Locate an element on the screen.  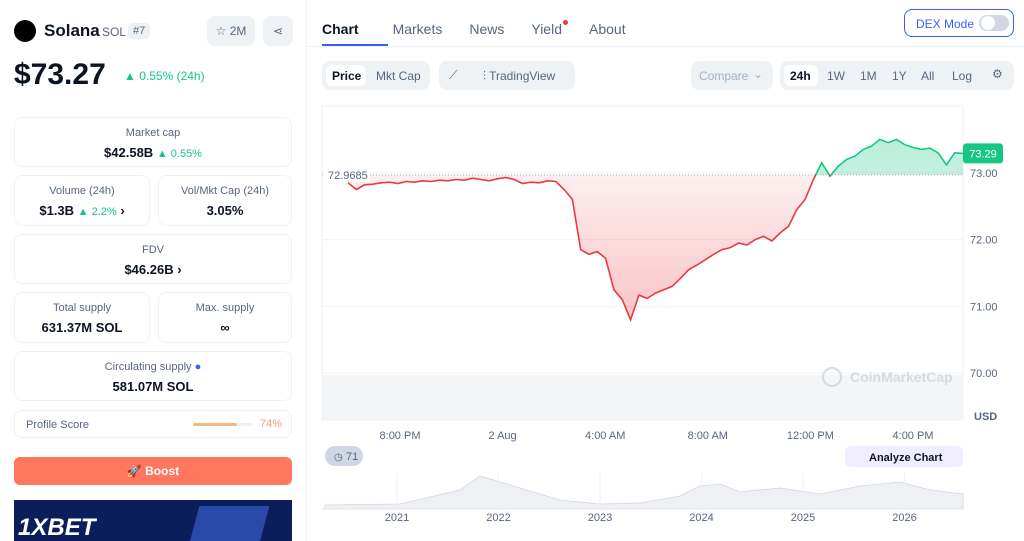
range-option: 1Y is located at coordinates (899, 76).